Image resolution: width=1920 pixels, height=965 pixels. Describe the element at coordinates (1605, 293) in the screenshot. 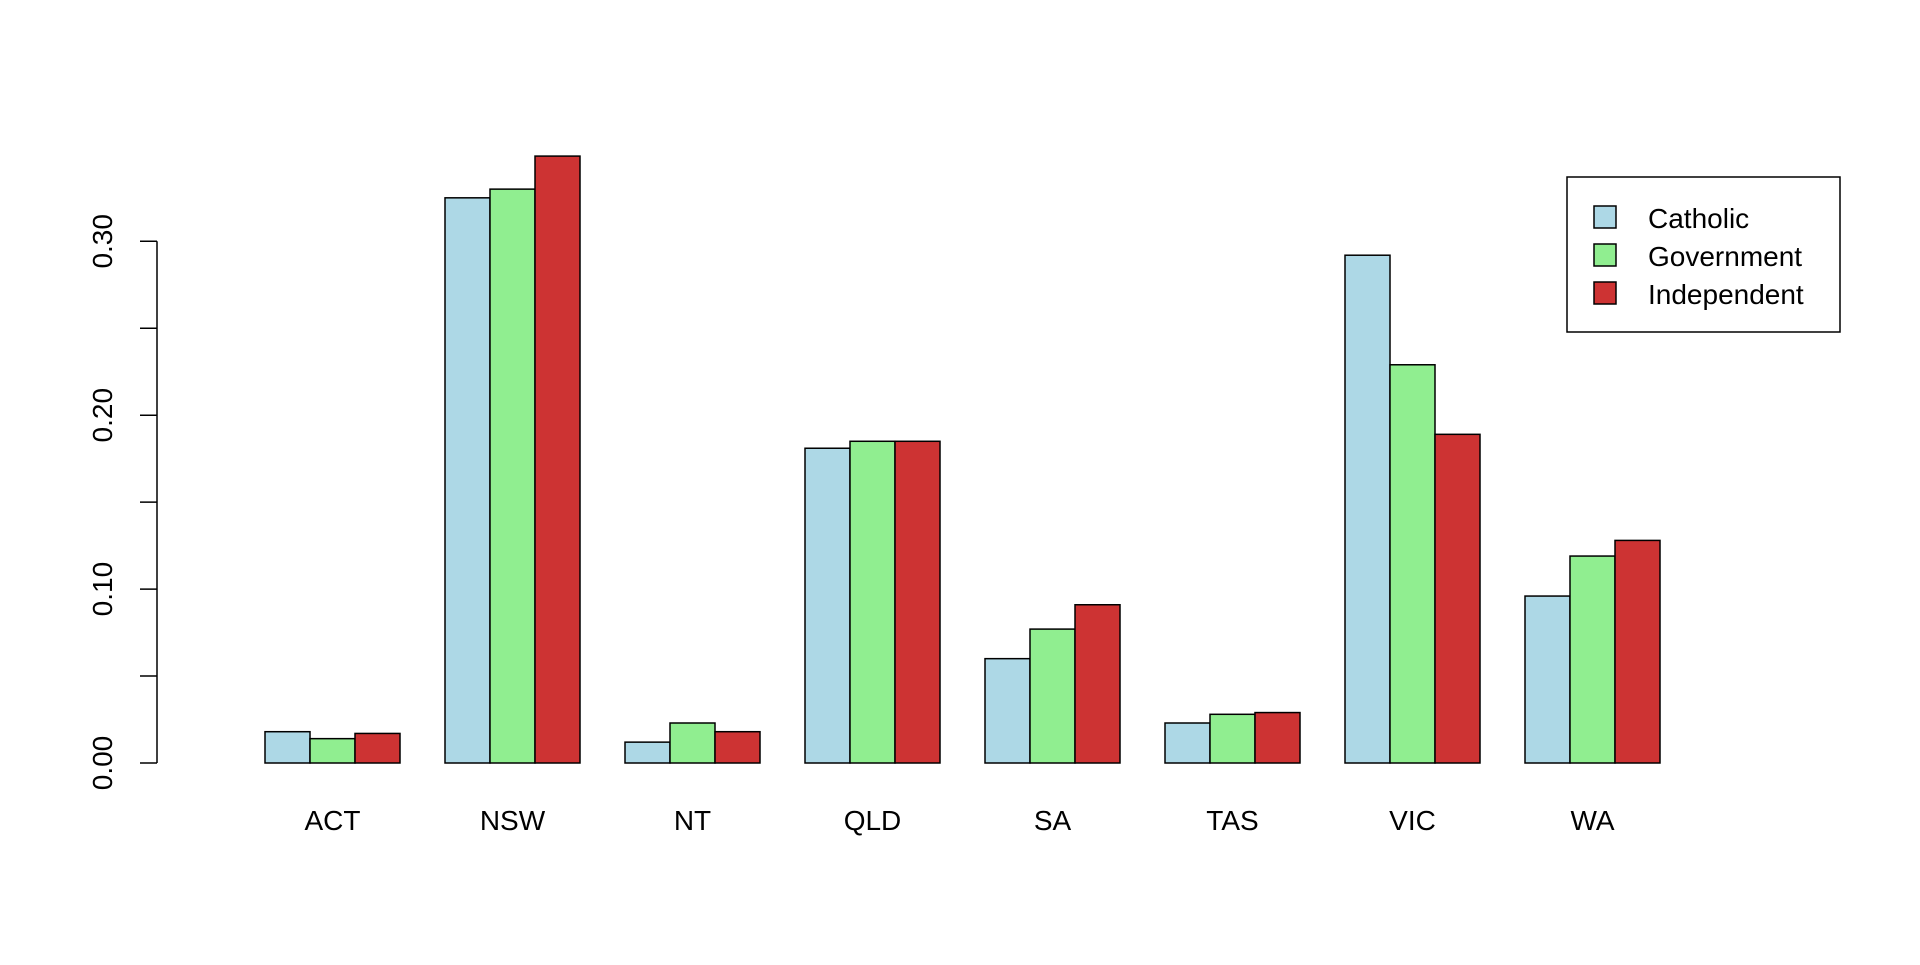

I see `legend-swatch-independent` at that location.